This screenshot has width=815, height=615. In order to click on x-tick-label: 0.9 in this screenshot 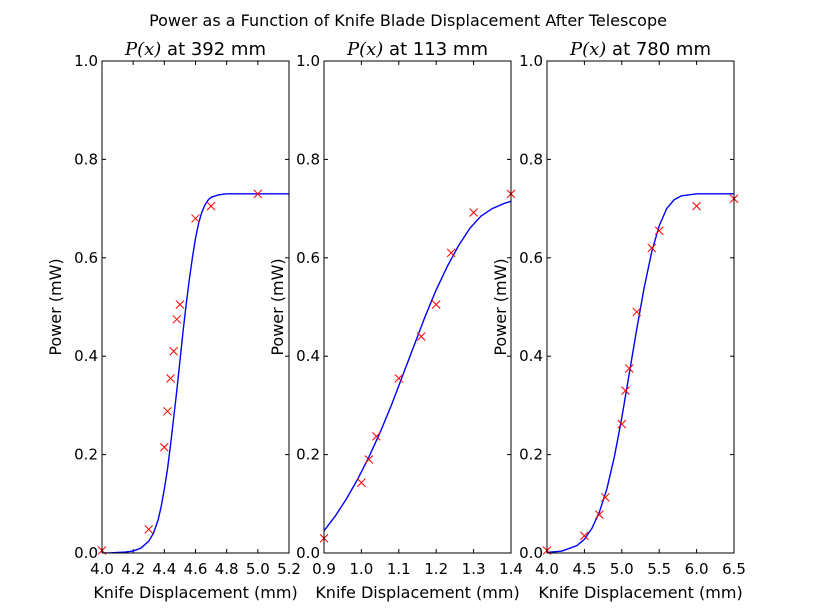, I will do `click(324, 569)`.